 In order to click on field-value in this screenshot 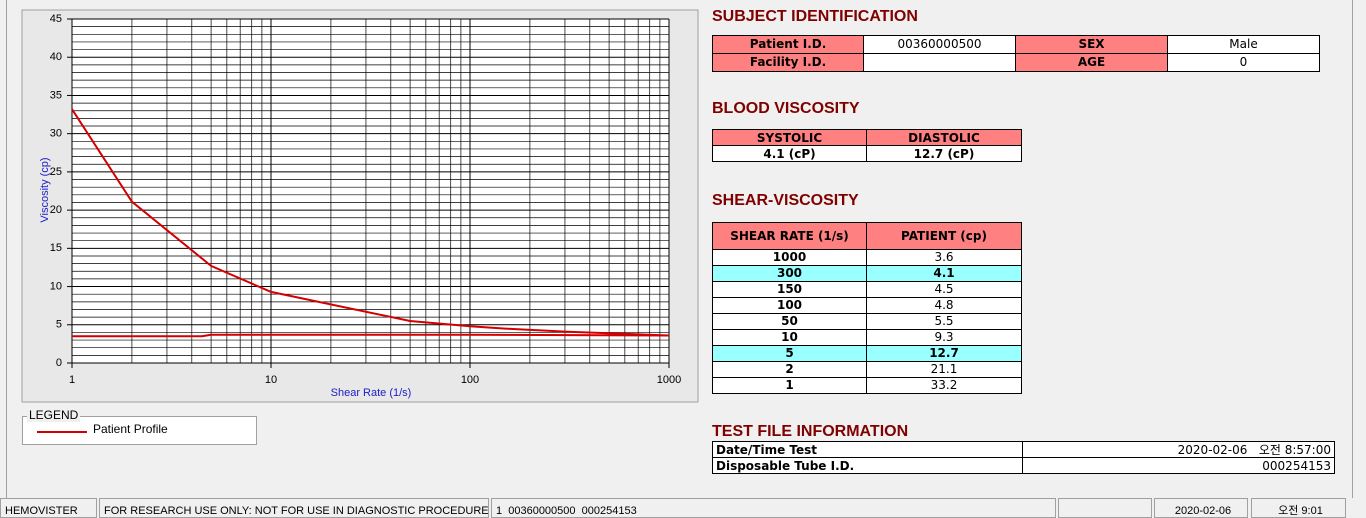, I will do `click(939, 62)`.